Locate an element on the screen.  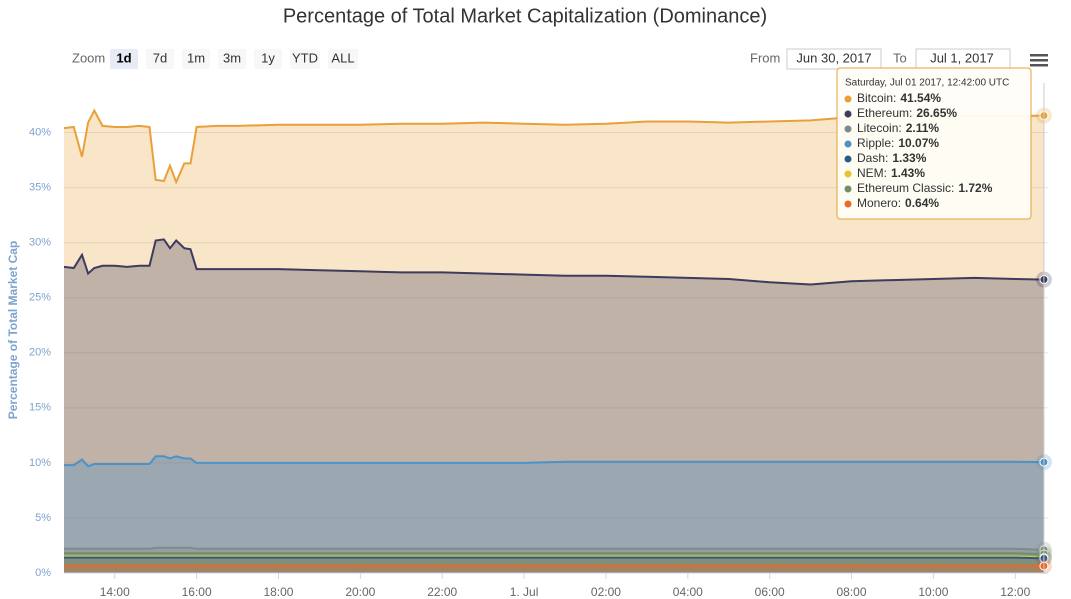
tooltip-row: Ethereum Classic: 1.72% is located at coordinates (925, 188).